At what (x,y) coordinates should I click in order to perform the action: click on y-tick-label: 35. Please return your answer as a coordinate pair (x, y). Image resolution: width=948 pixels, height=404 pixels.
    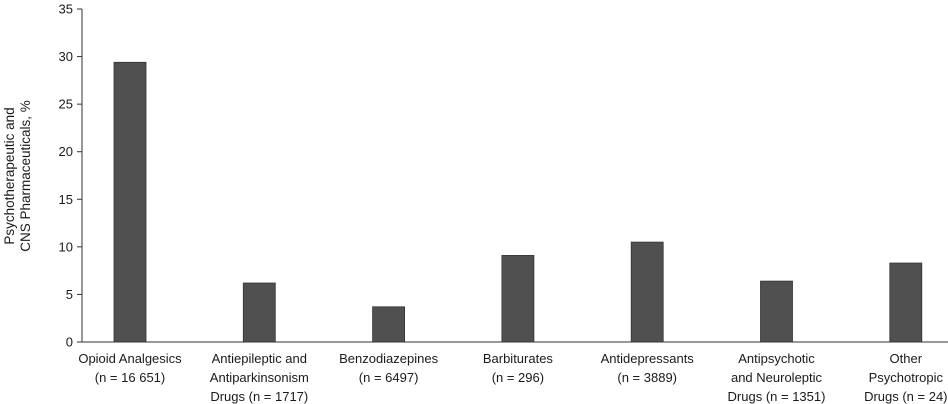
    Looking at the image, I should click on (66, 9).